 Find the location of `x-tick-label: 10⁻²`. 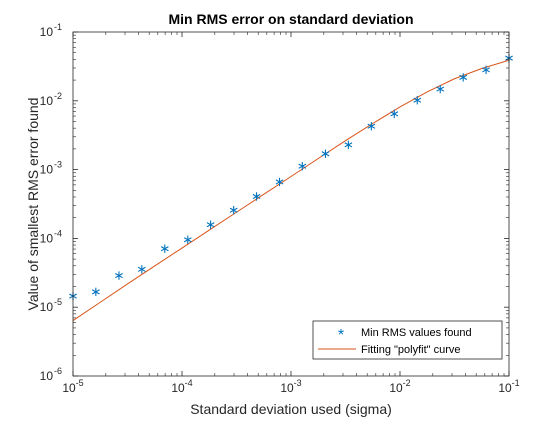

x-tick-label: 10⁻² is located at coordinates (399, 386).